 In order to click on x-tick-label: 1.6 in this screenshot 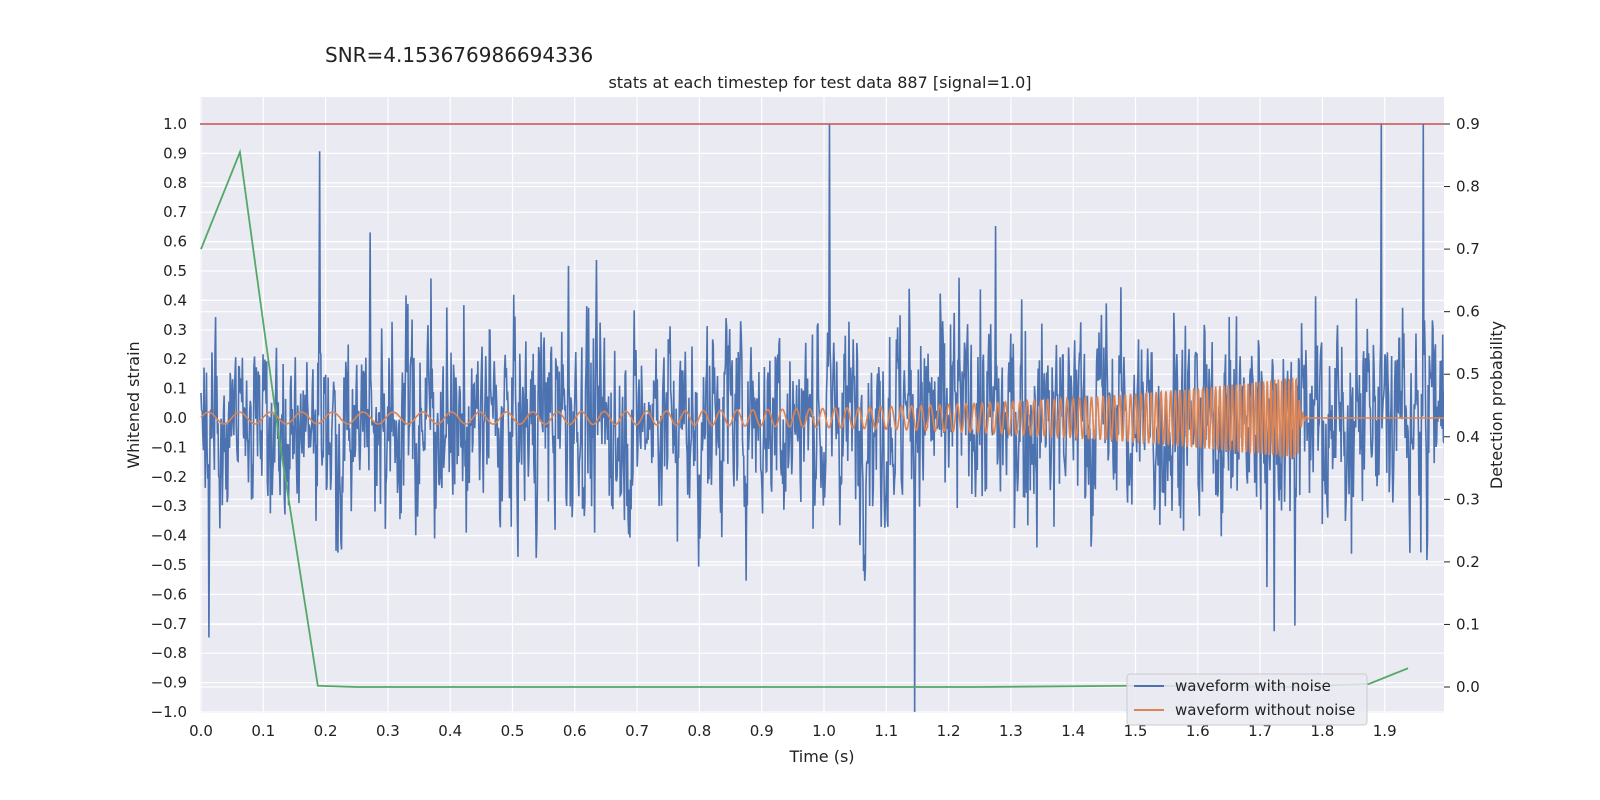, I will do `click(1198, 731)`.